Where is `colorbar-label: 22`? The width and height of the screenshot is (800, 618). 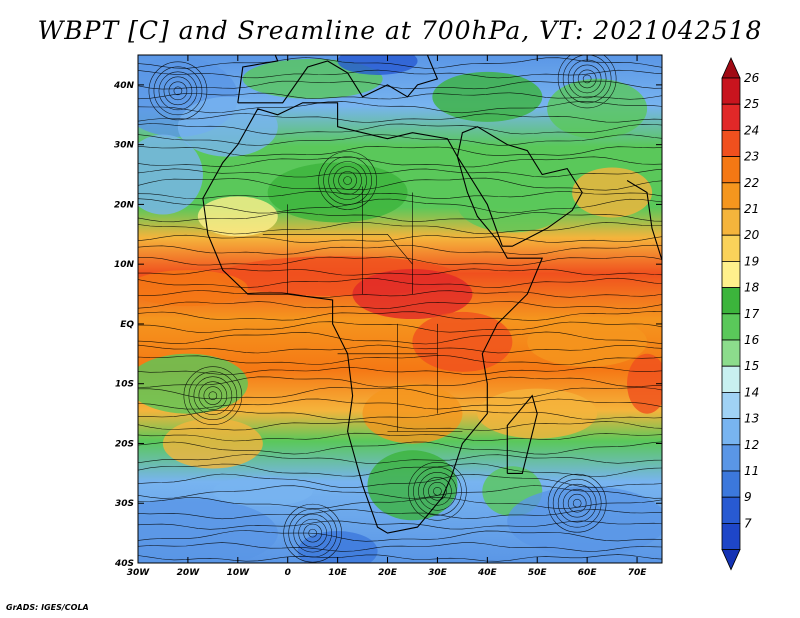
colorbar-label: 22 is located at coordinates (751, 183).